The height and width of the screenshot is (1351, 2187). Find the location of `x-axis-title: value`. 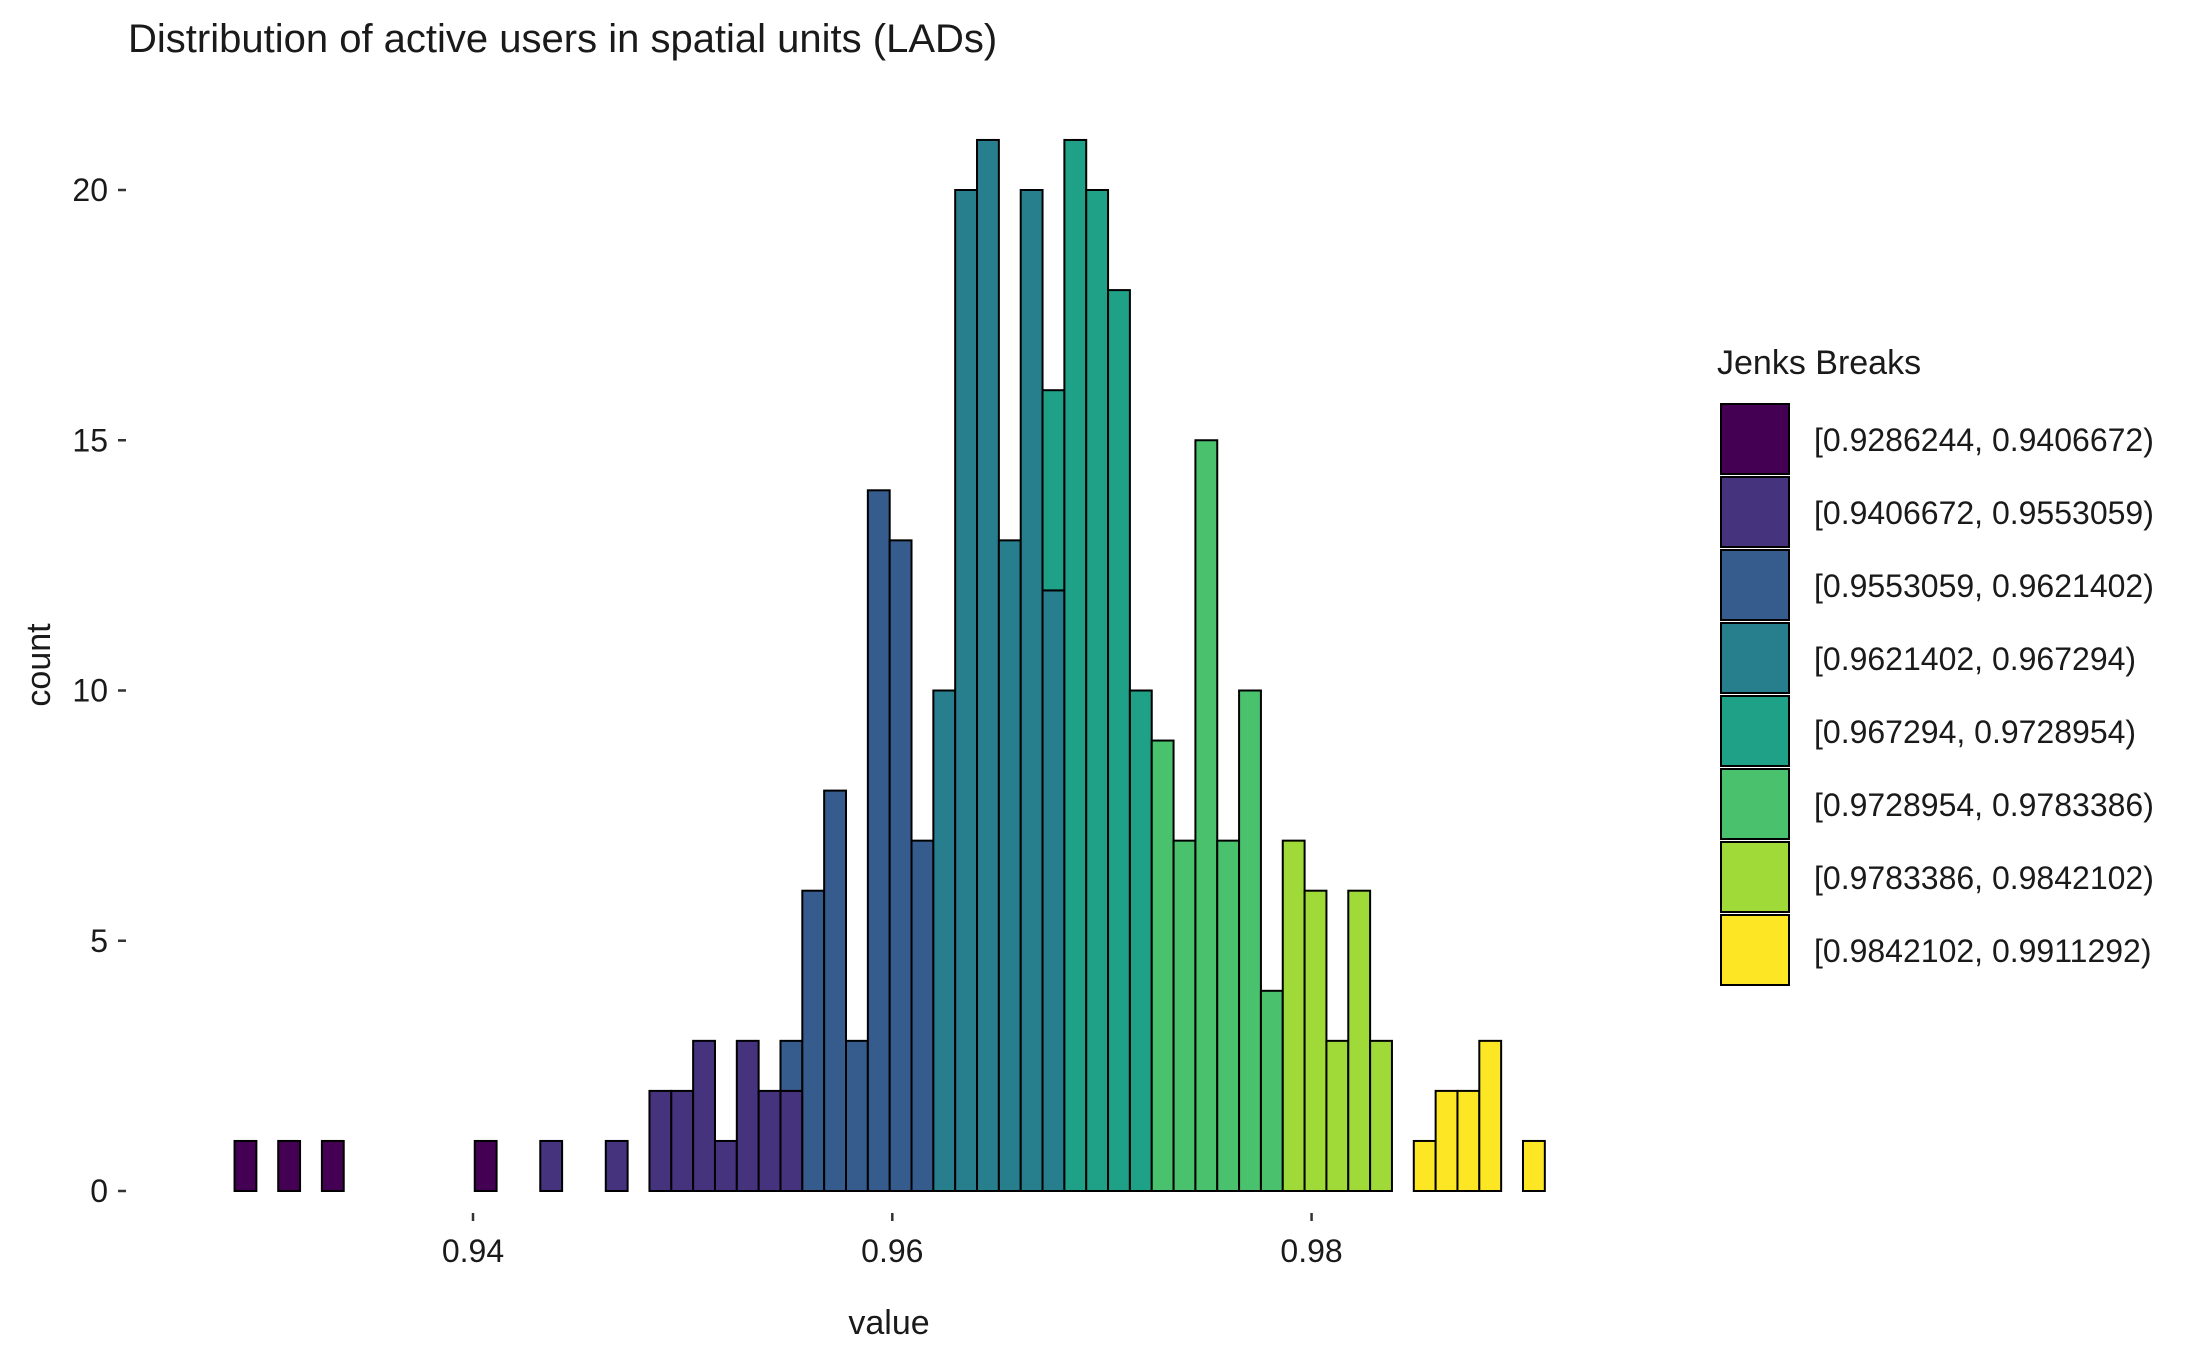

x-axis-title: value is located at coordinates (888, 1323).